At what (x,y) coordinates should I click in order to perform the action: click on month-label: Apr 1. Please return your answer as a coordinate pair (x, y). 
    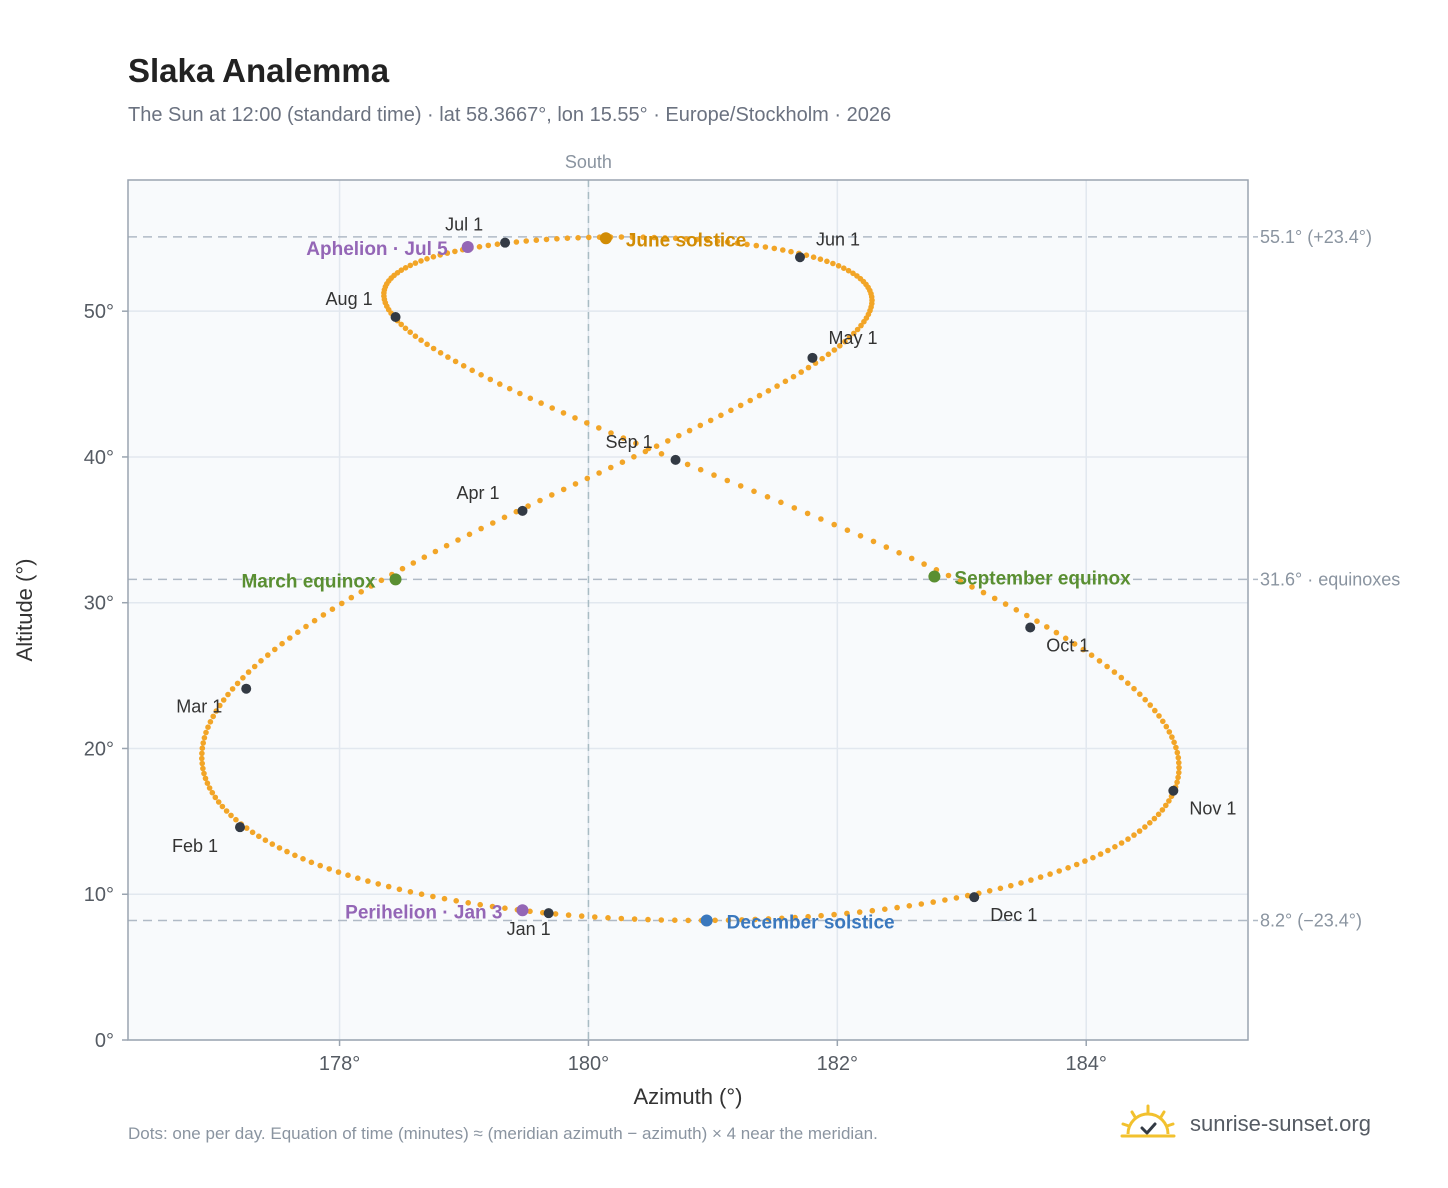
    Looking at the image, I should click on (477, 493).